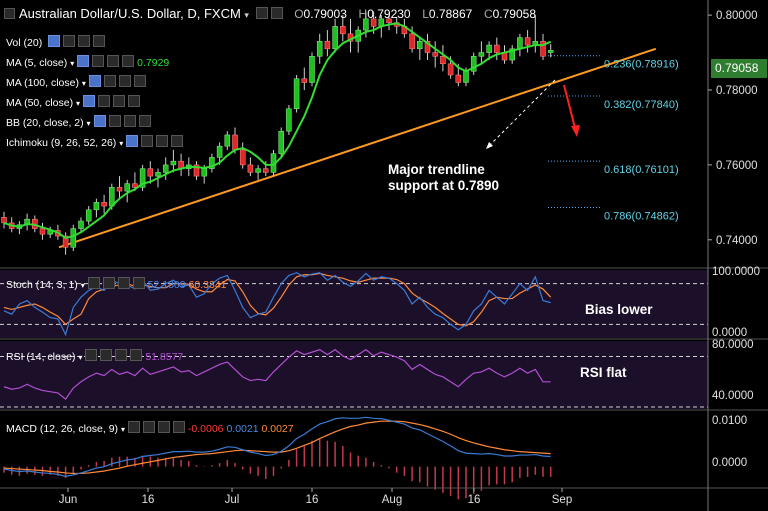 The height and width of the screenshot is (511, 768). What do you see at coordinates (40, 103) in the screenshot?
I see `indicator-label: MA (50, close)` at bounding box center [40, 103].